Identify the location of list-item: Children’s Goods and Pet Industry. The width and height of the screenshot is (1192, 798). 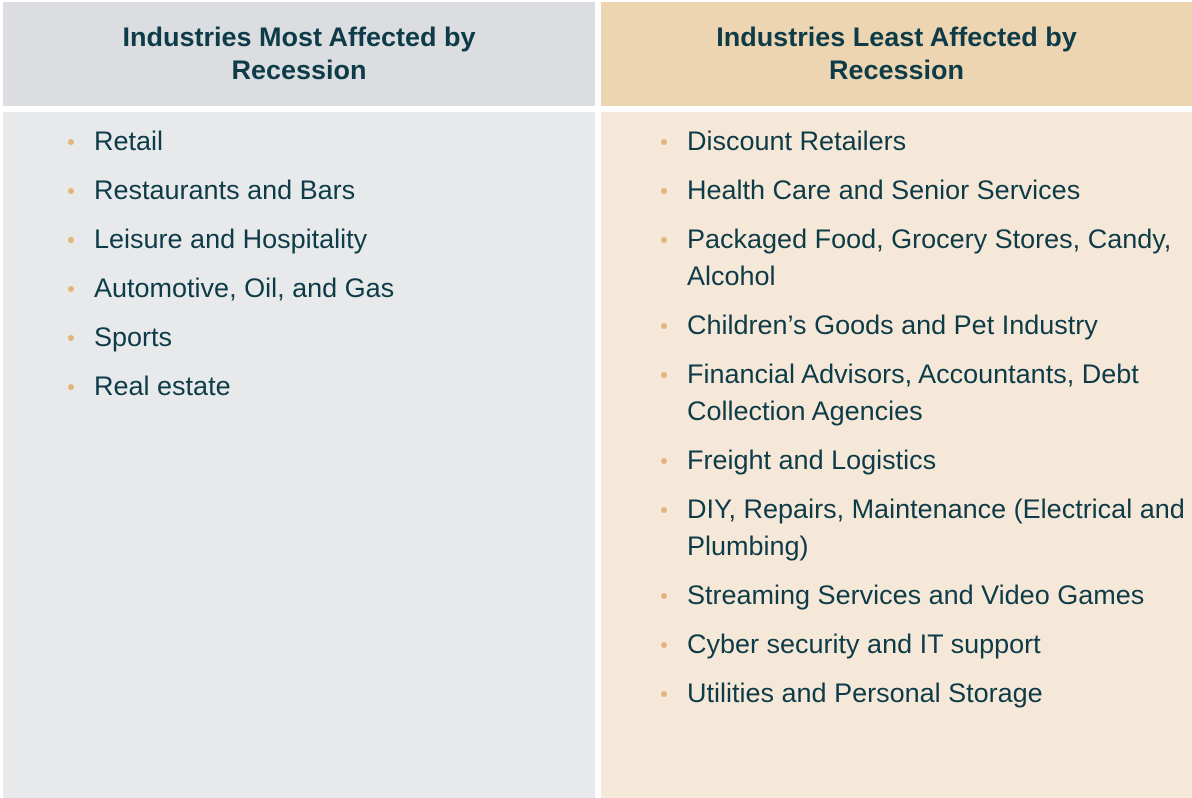
(924, 325).